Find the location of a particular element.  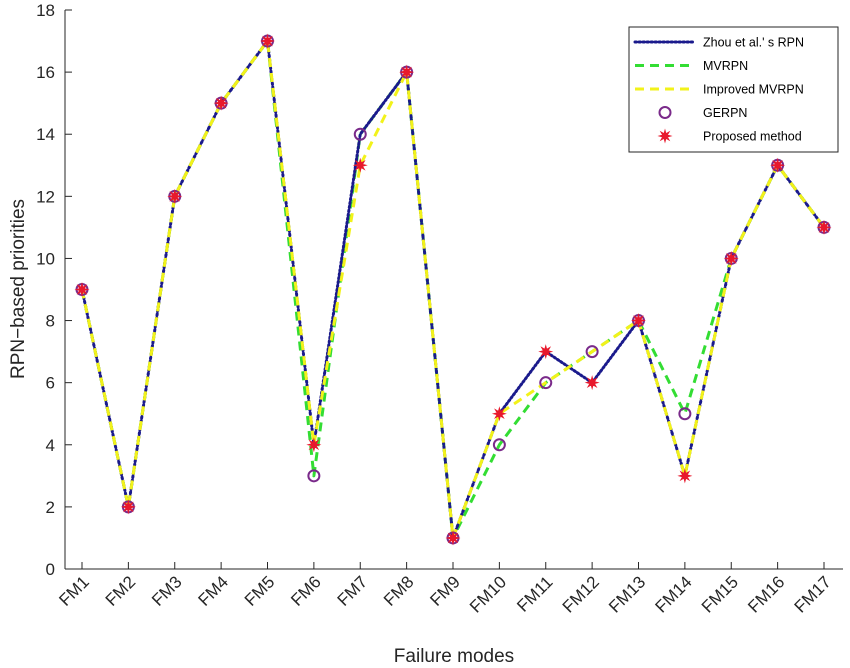

x-tick-label: FM1 is located at coordinates (73, 590).